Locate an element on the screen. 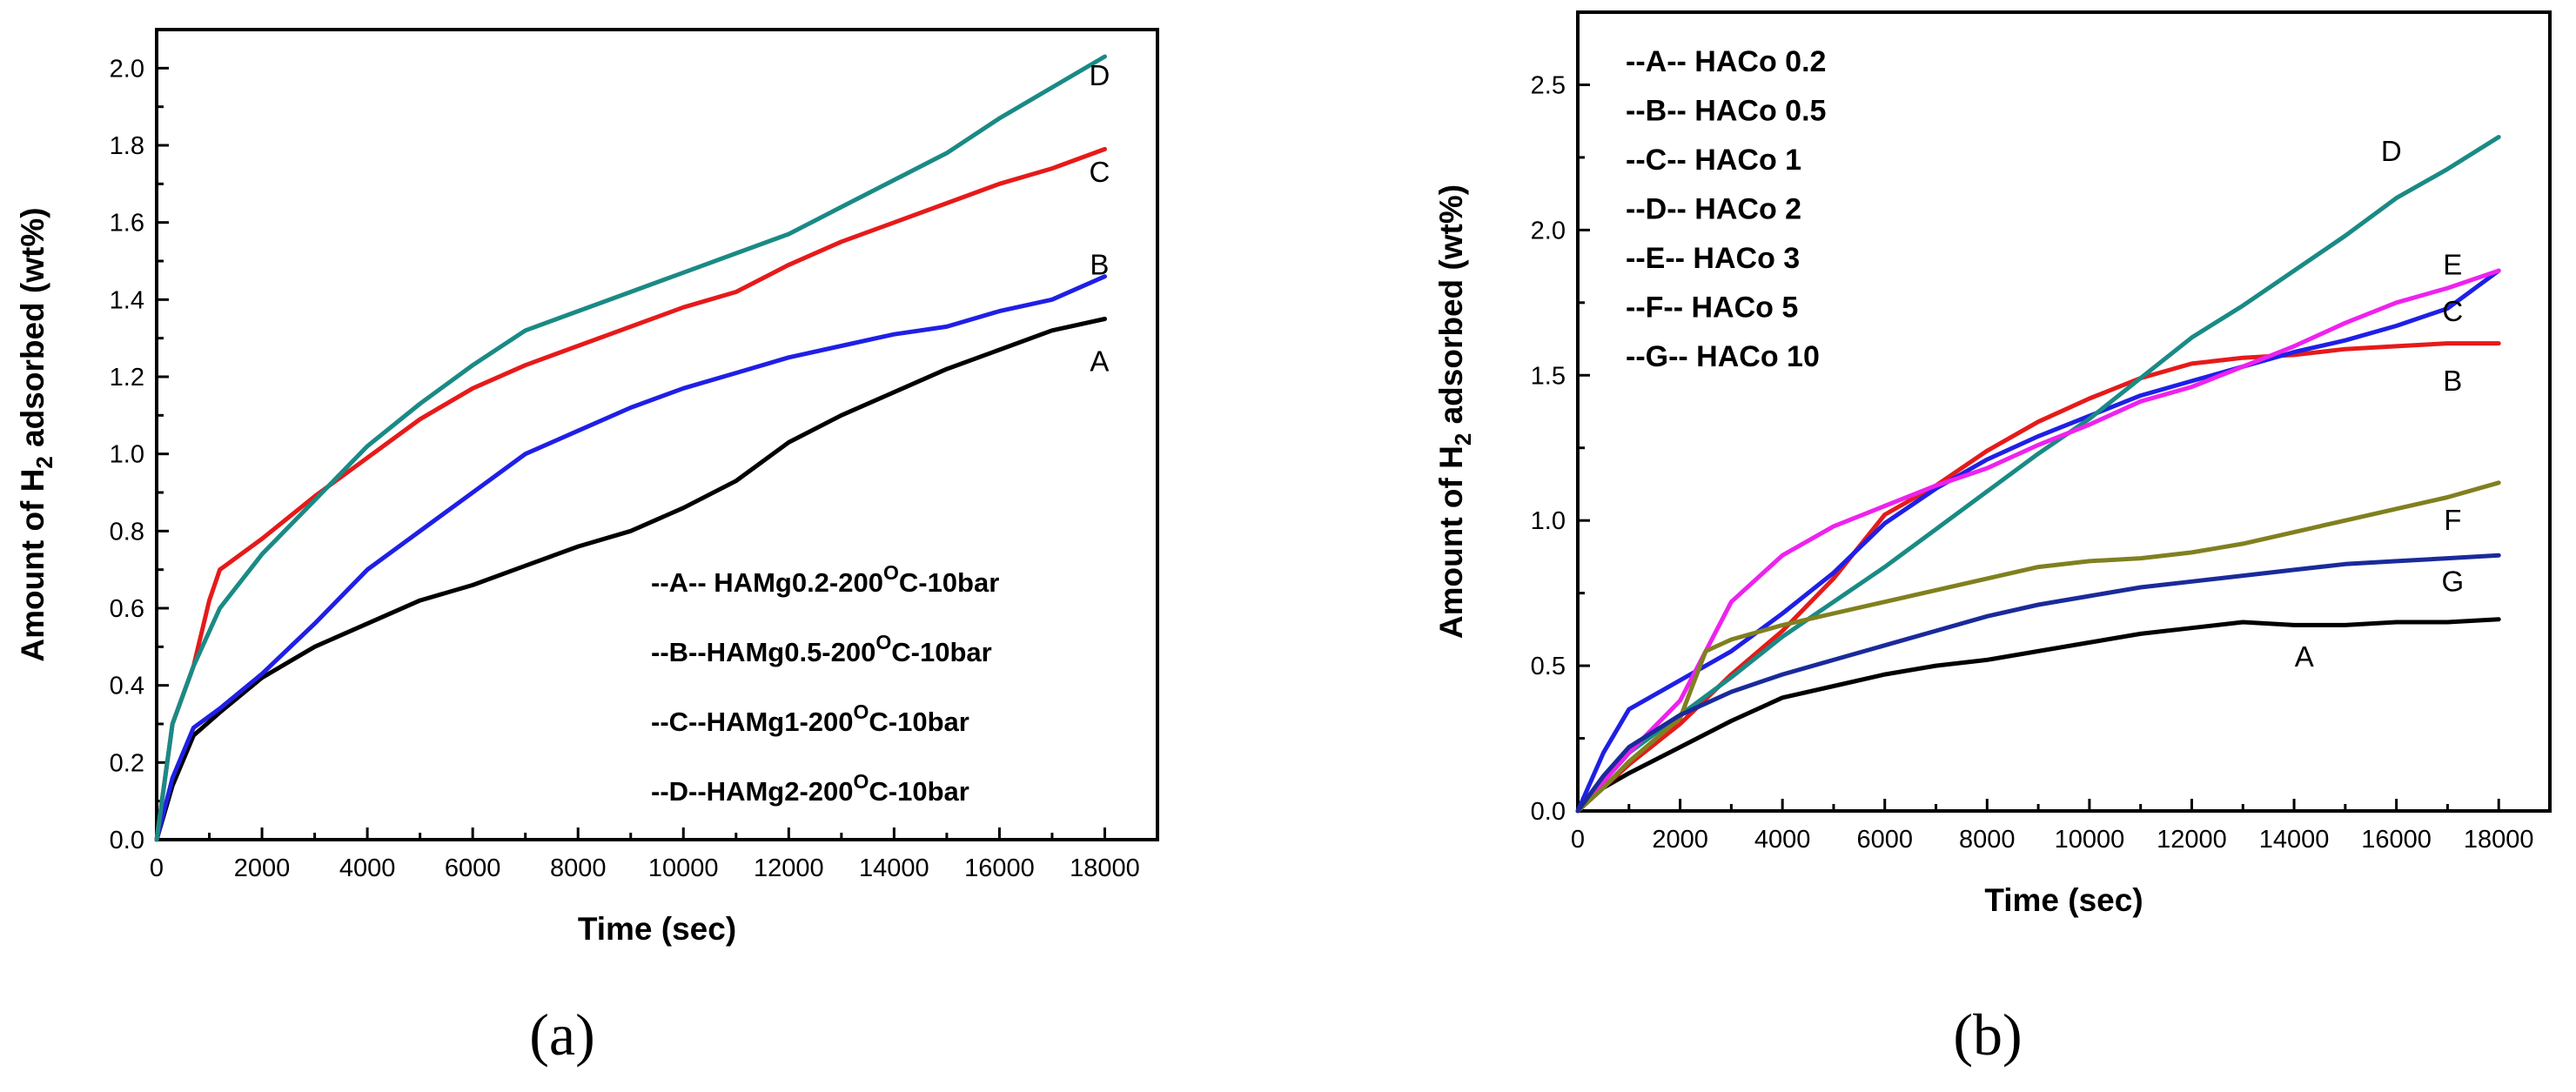  y-tick-label: 1.2 is located at coordinates (127, 378).